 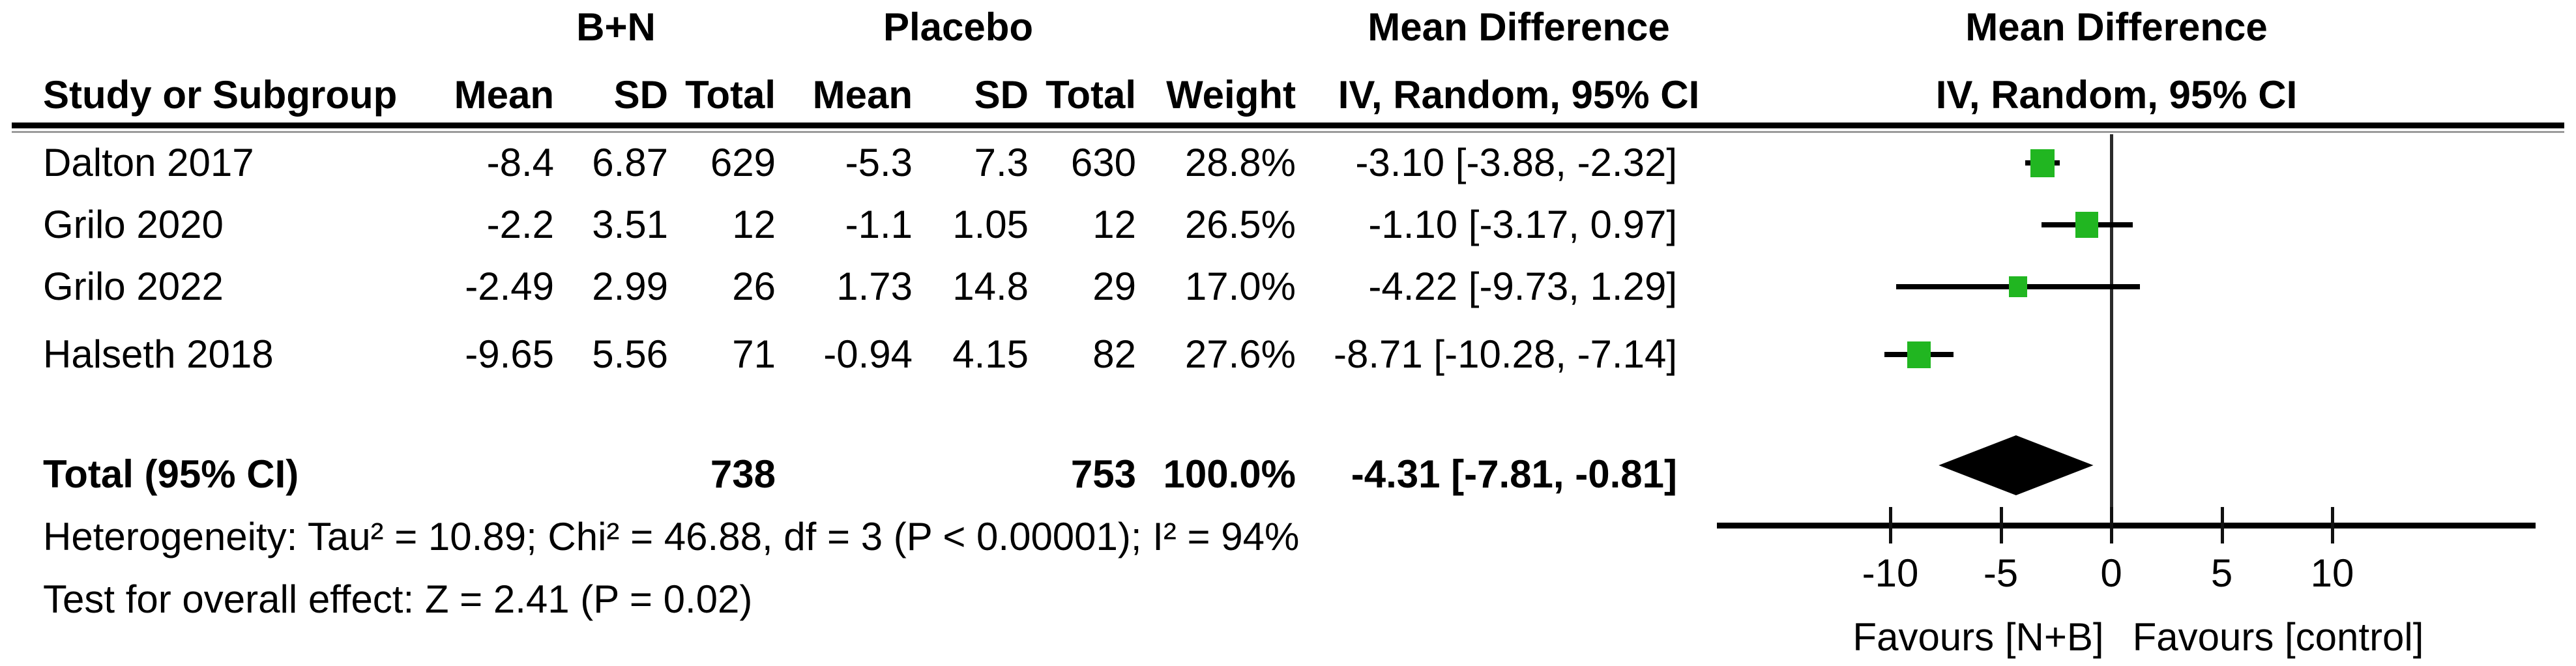 What do you see at coordinates (630, 286) in the screenshot?
I see `treatment-sd-cell: 2.99` at bounding box center [630, 286].